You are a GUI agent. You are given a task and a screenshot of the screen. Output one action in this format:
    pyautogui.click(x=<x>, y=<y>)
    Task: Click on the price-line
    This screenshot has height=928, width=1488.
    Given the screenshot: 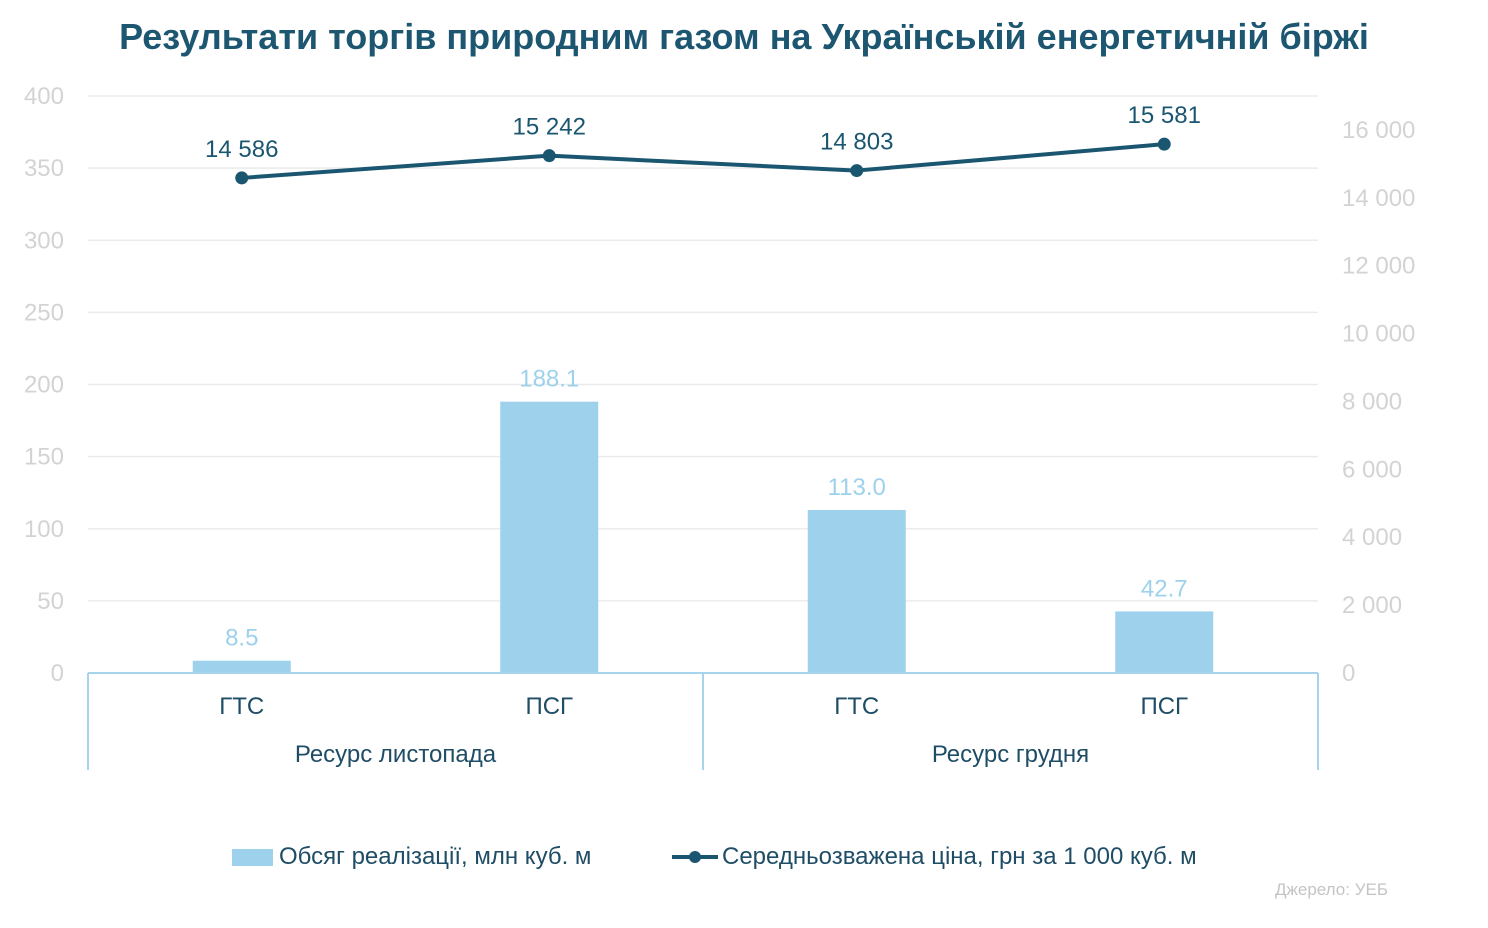 What is the action you would take?
    pyautogui.click(x=703, y=161)
    